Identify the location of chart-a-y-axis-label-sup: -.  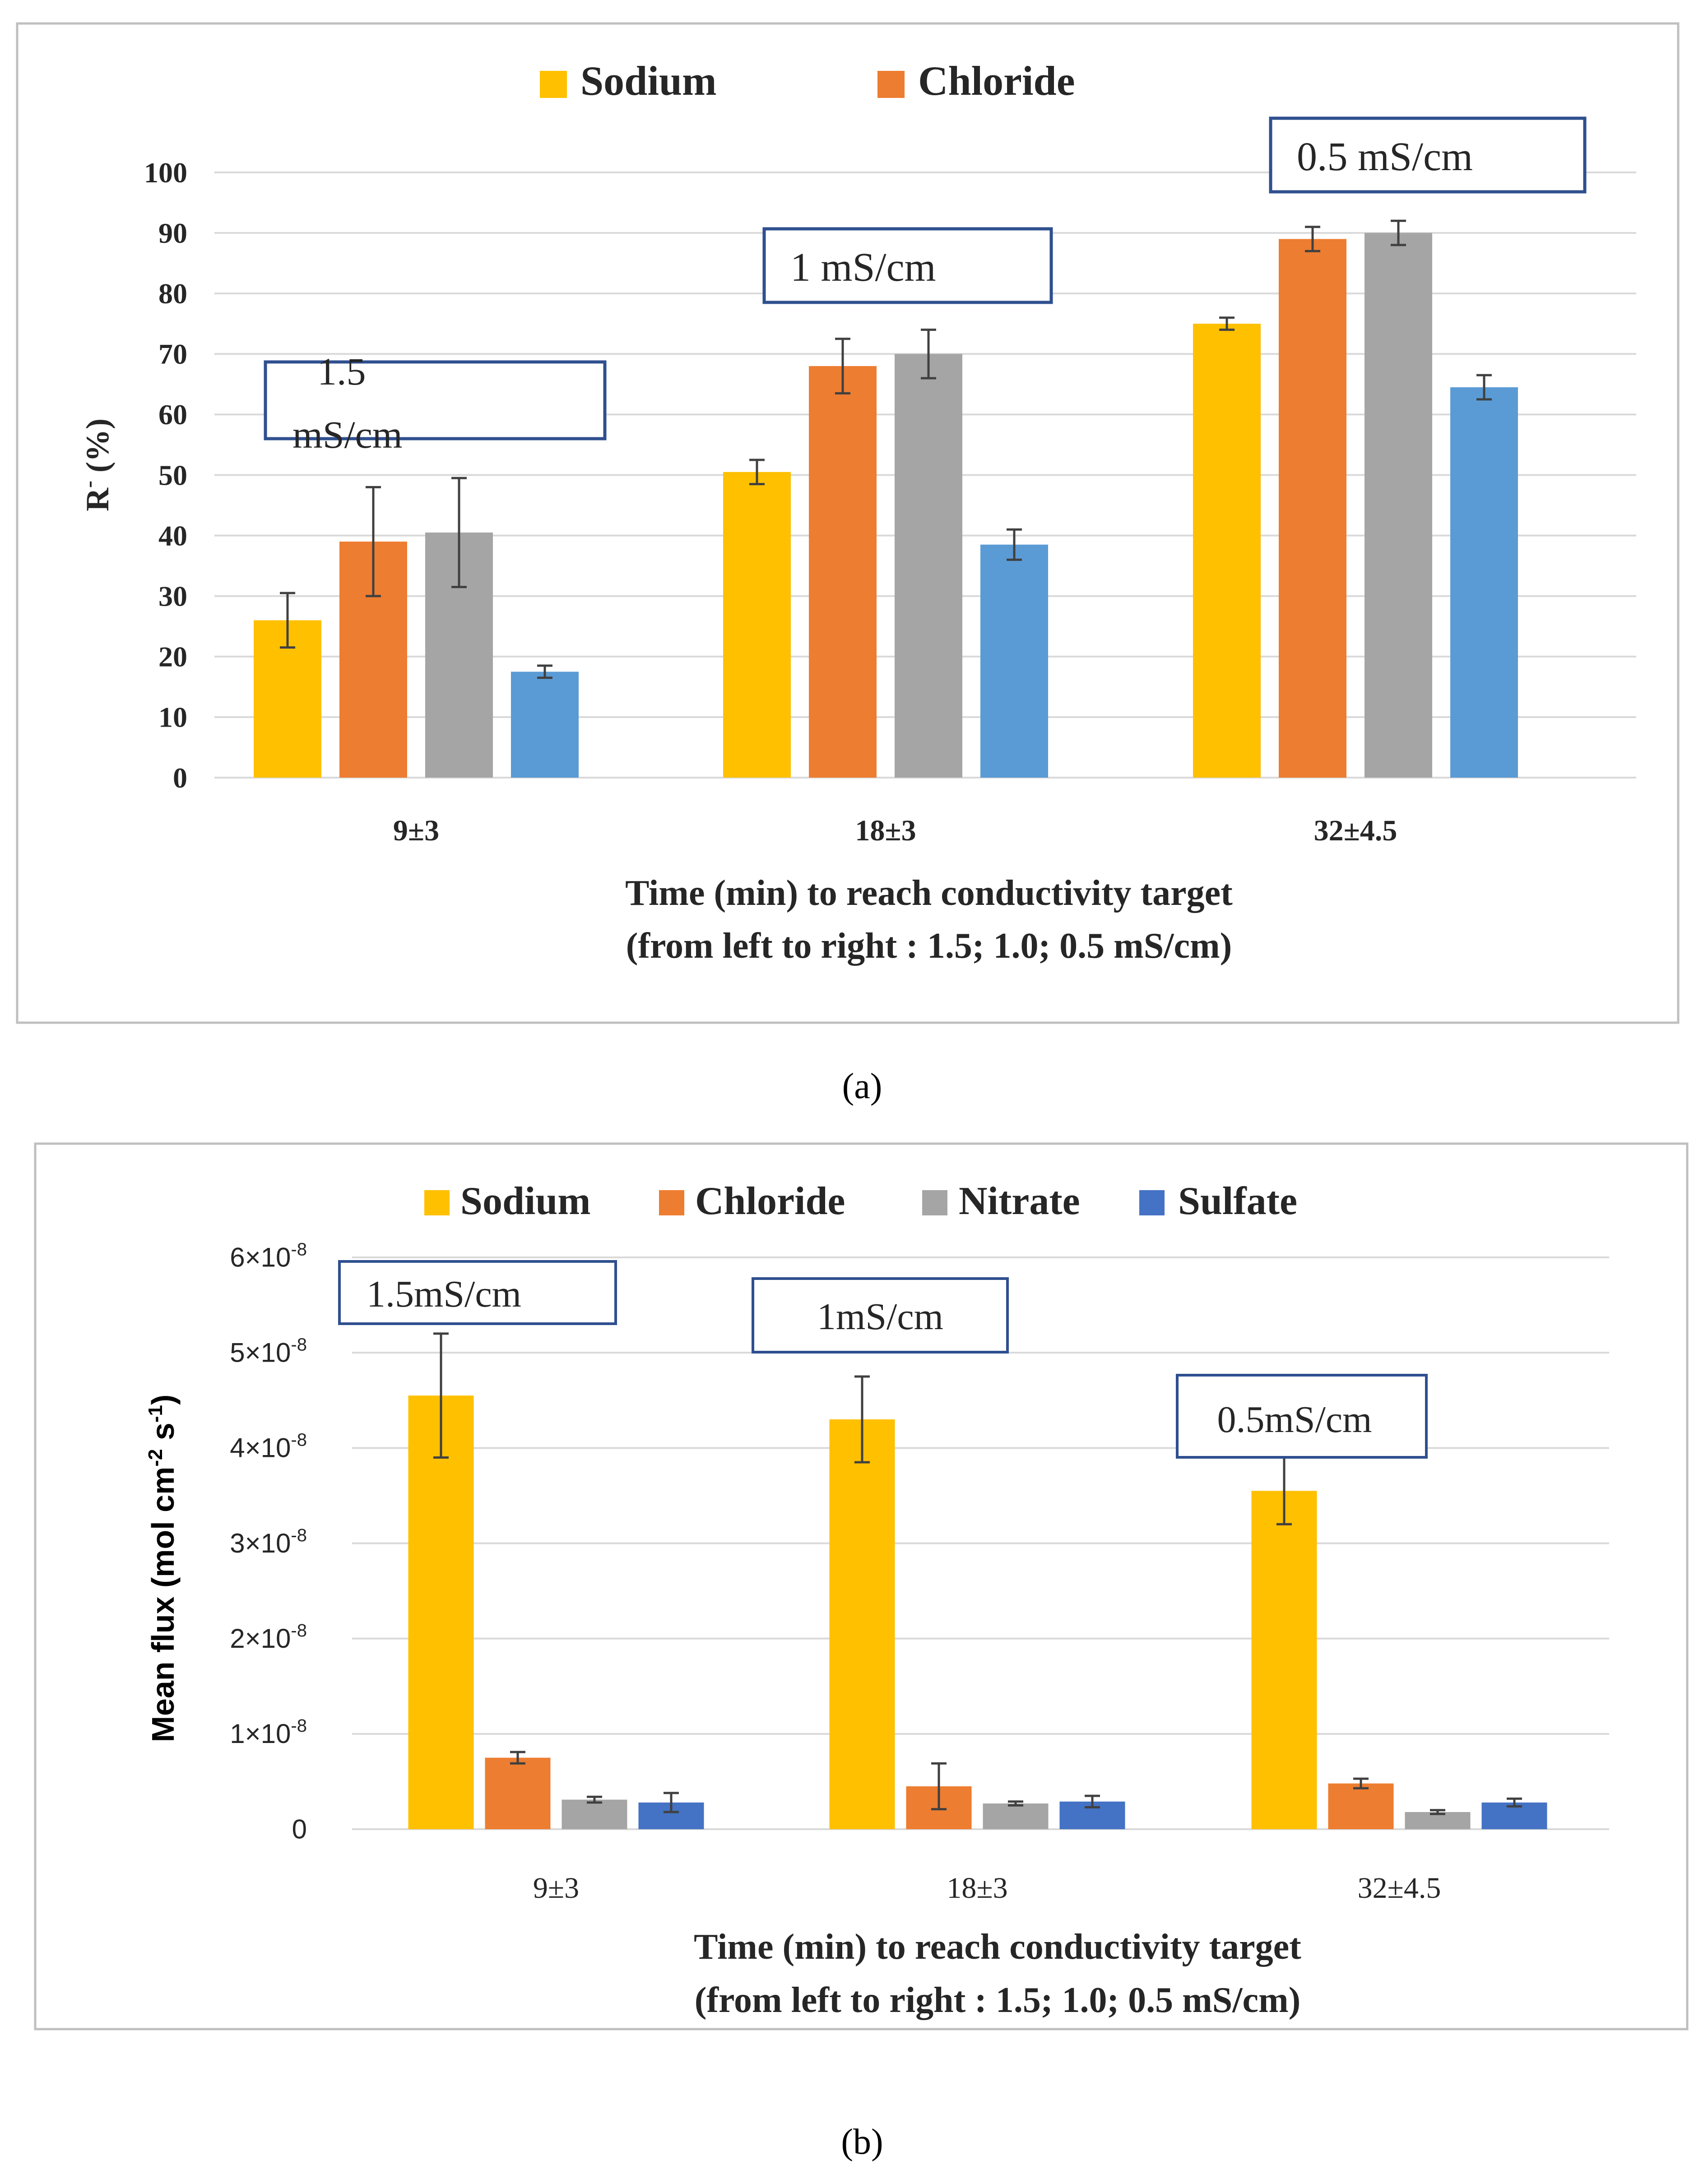
(89, 484).